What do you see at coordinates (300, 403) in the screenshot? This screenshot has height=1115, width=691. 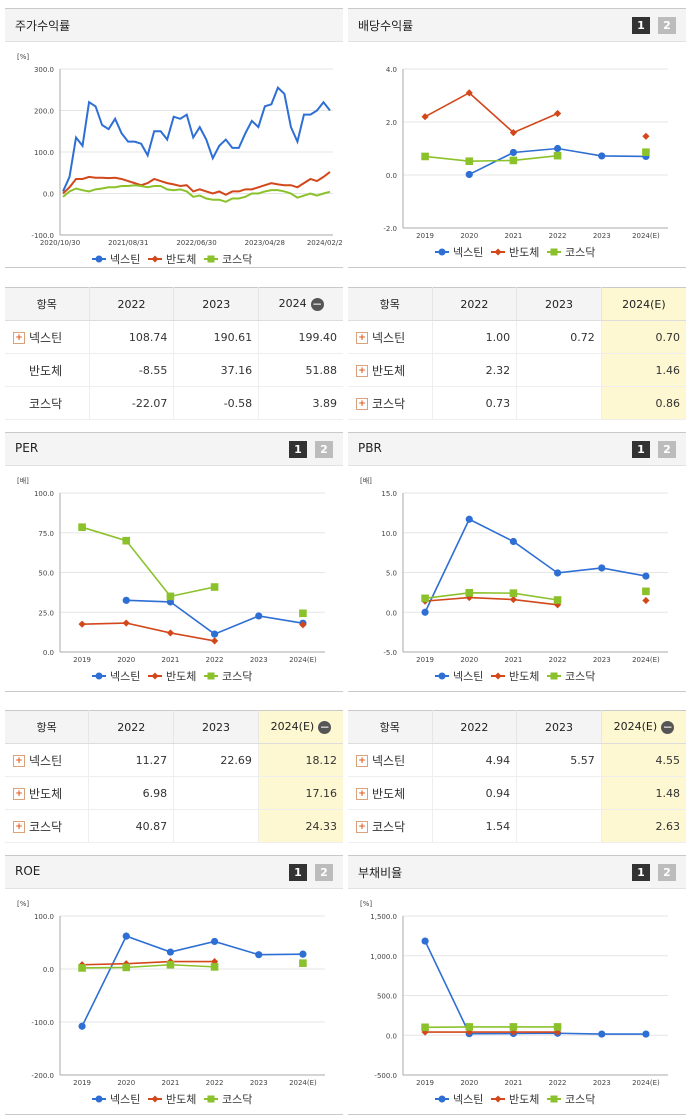 I see `table-cell: 3.89` at bounding box center [300, 403].